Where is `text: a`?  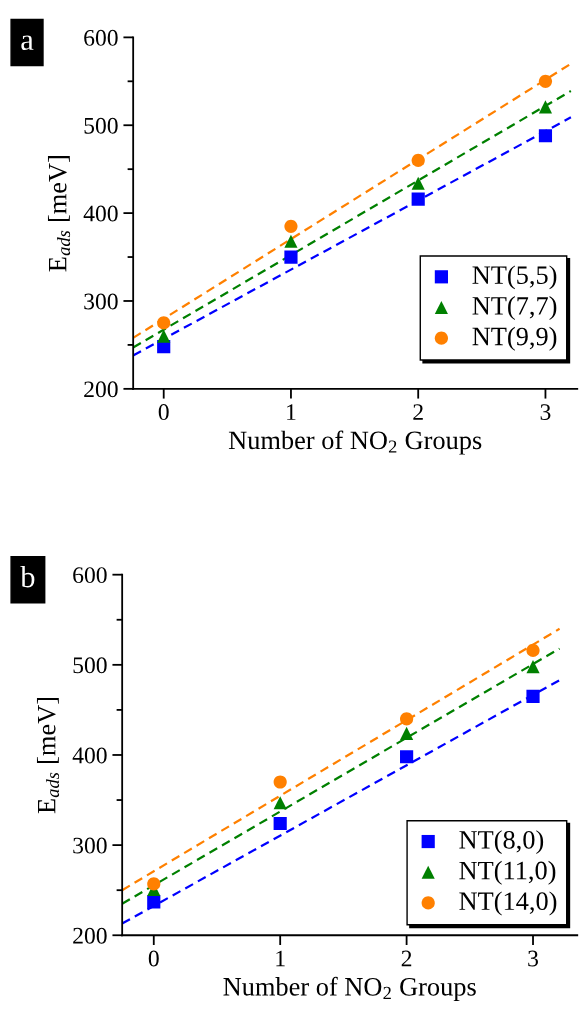 text: a is located at coordinates (27, 43).